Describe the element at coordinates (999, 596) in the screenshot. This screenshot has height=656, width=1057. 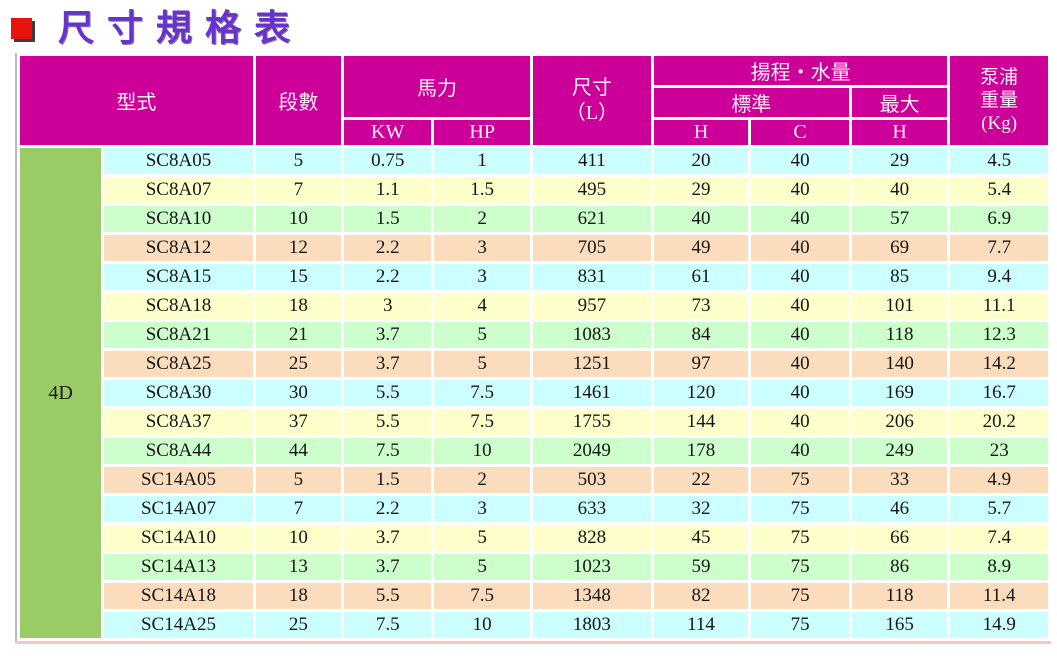
I see `weight-cell: 11.4` at that location.